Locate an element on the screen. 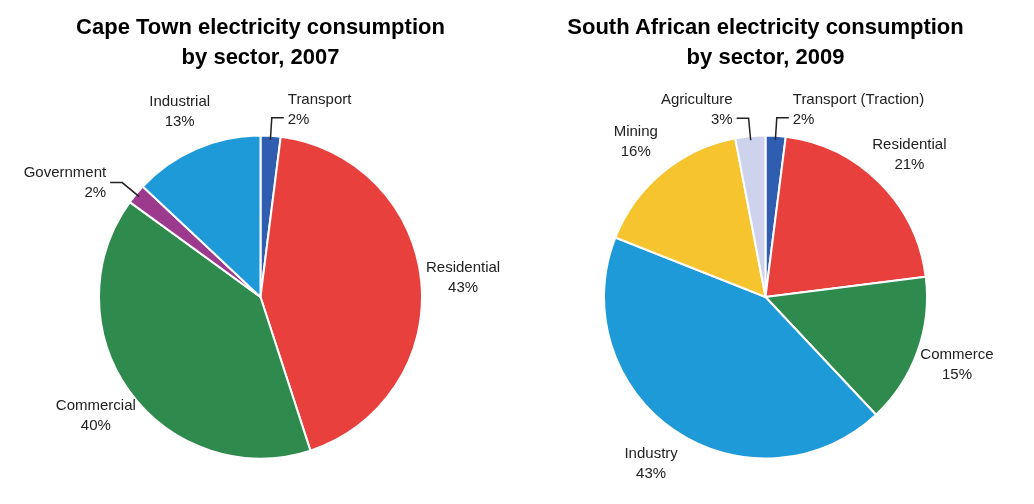 Image resolution: width=1034 pixels, height=504 pixels. data-label: 16% is located at coordinates (635, 150).